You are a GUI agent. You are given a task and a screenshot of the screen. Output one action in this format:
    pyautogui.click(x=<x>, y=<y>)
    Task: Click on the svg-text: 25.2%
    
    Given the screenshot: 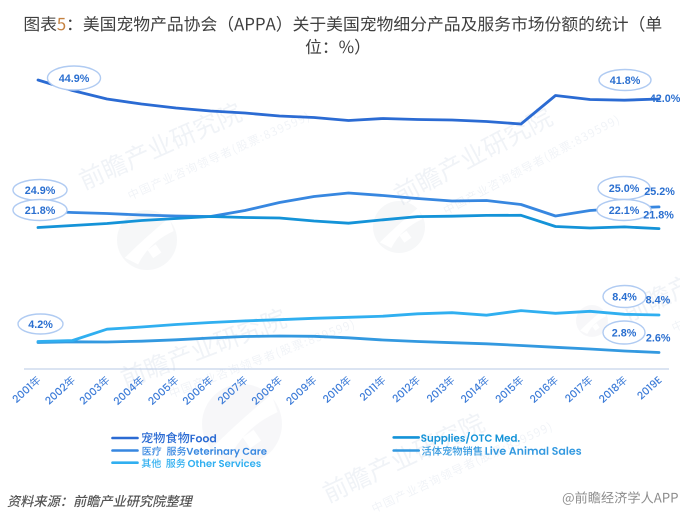 What is the action you would take?
    pyautogui.click(x=659, y=192)
    